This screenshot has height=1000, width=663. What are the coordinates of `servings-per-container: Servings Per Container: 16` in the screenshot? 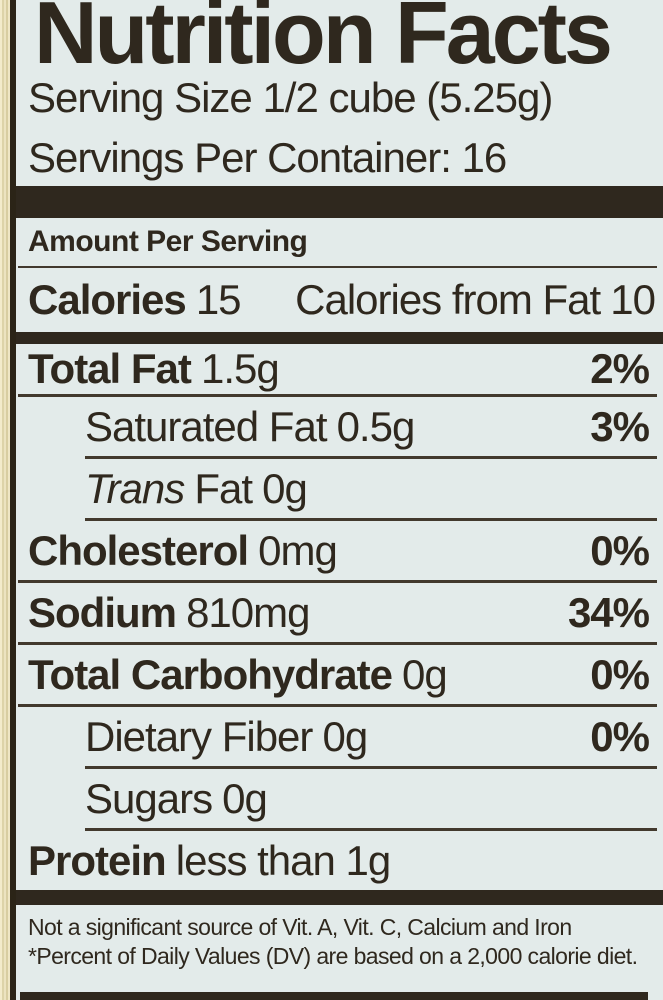 It's located at (267, 157).